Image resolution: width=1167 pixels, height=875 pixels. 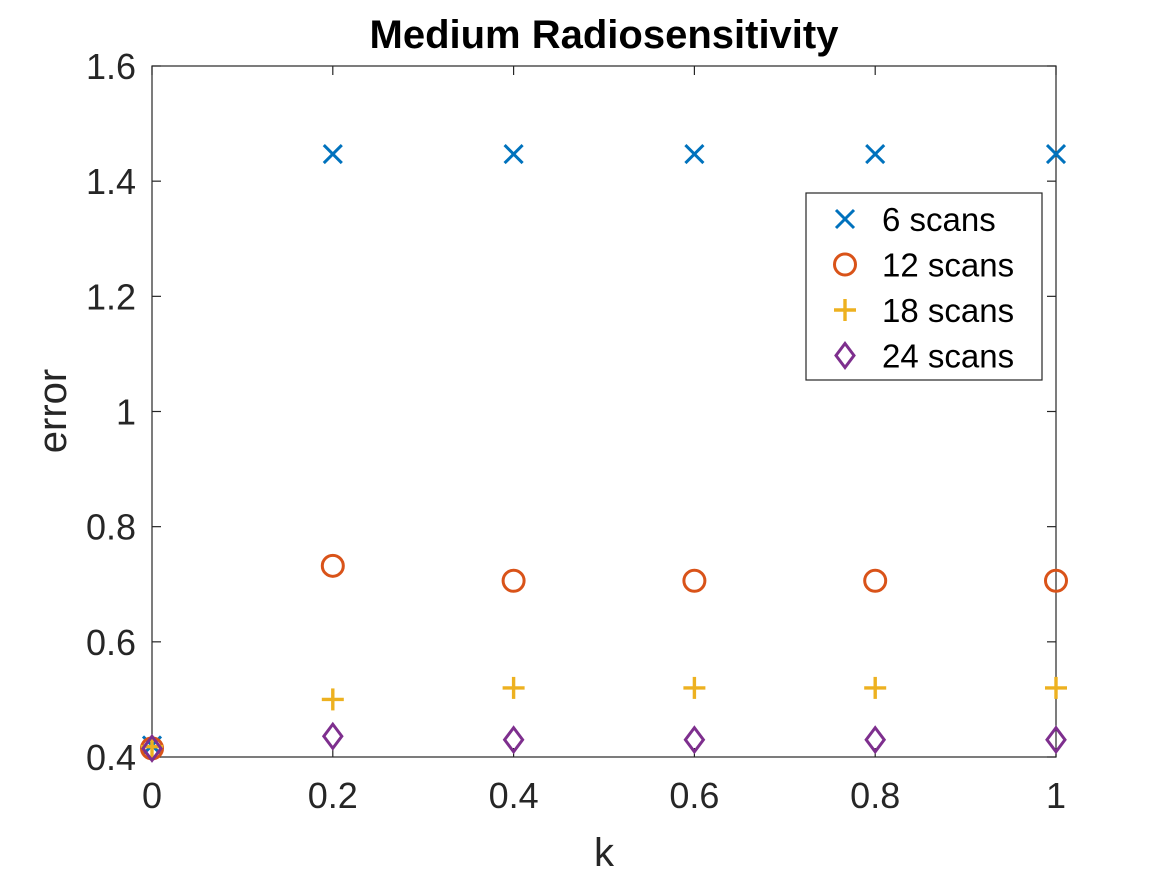 What do you see at coordinates (948, 310) in the screenshot?
I see `legend-label: 18 scans` at bounding box center [948, 310].